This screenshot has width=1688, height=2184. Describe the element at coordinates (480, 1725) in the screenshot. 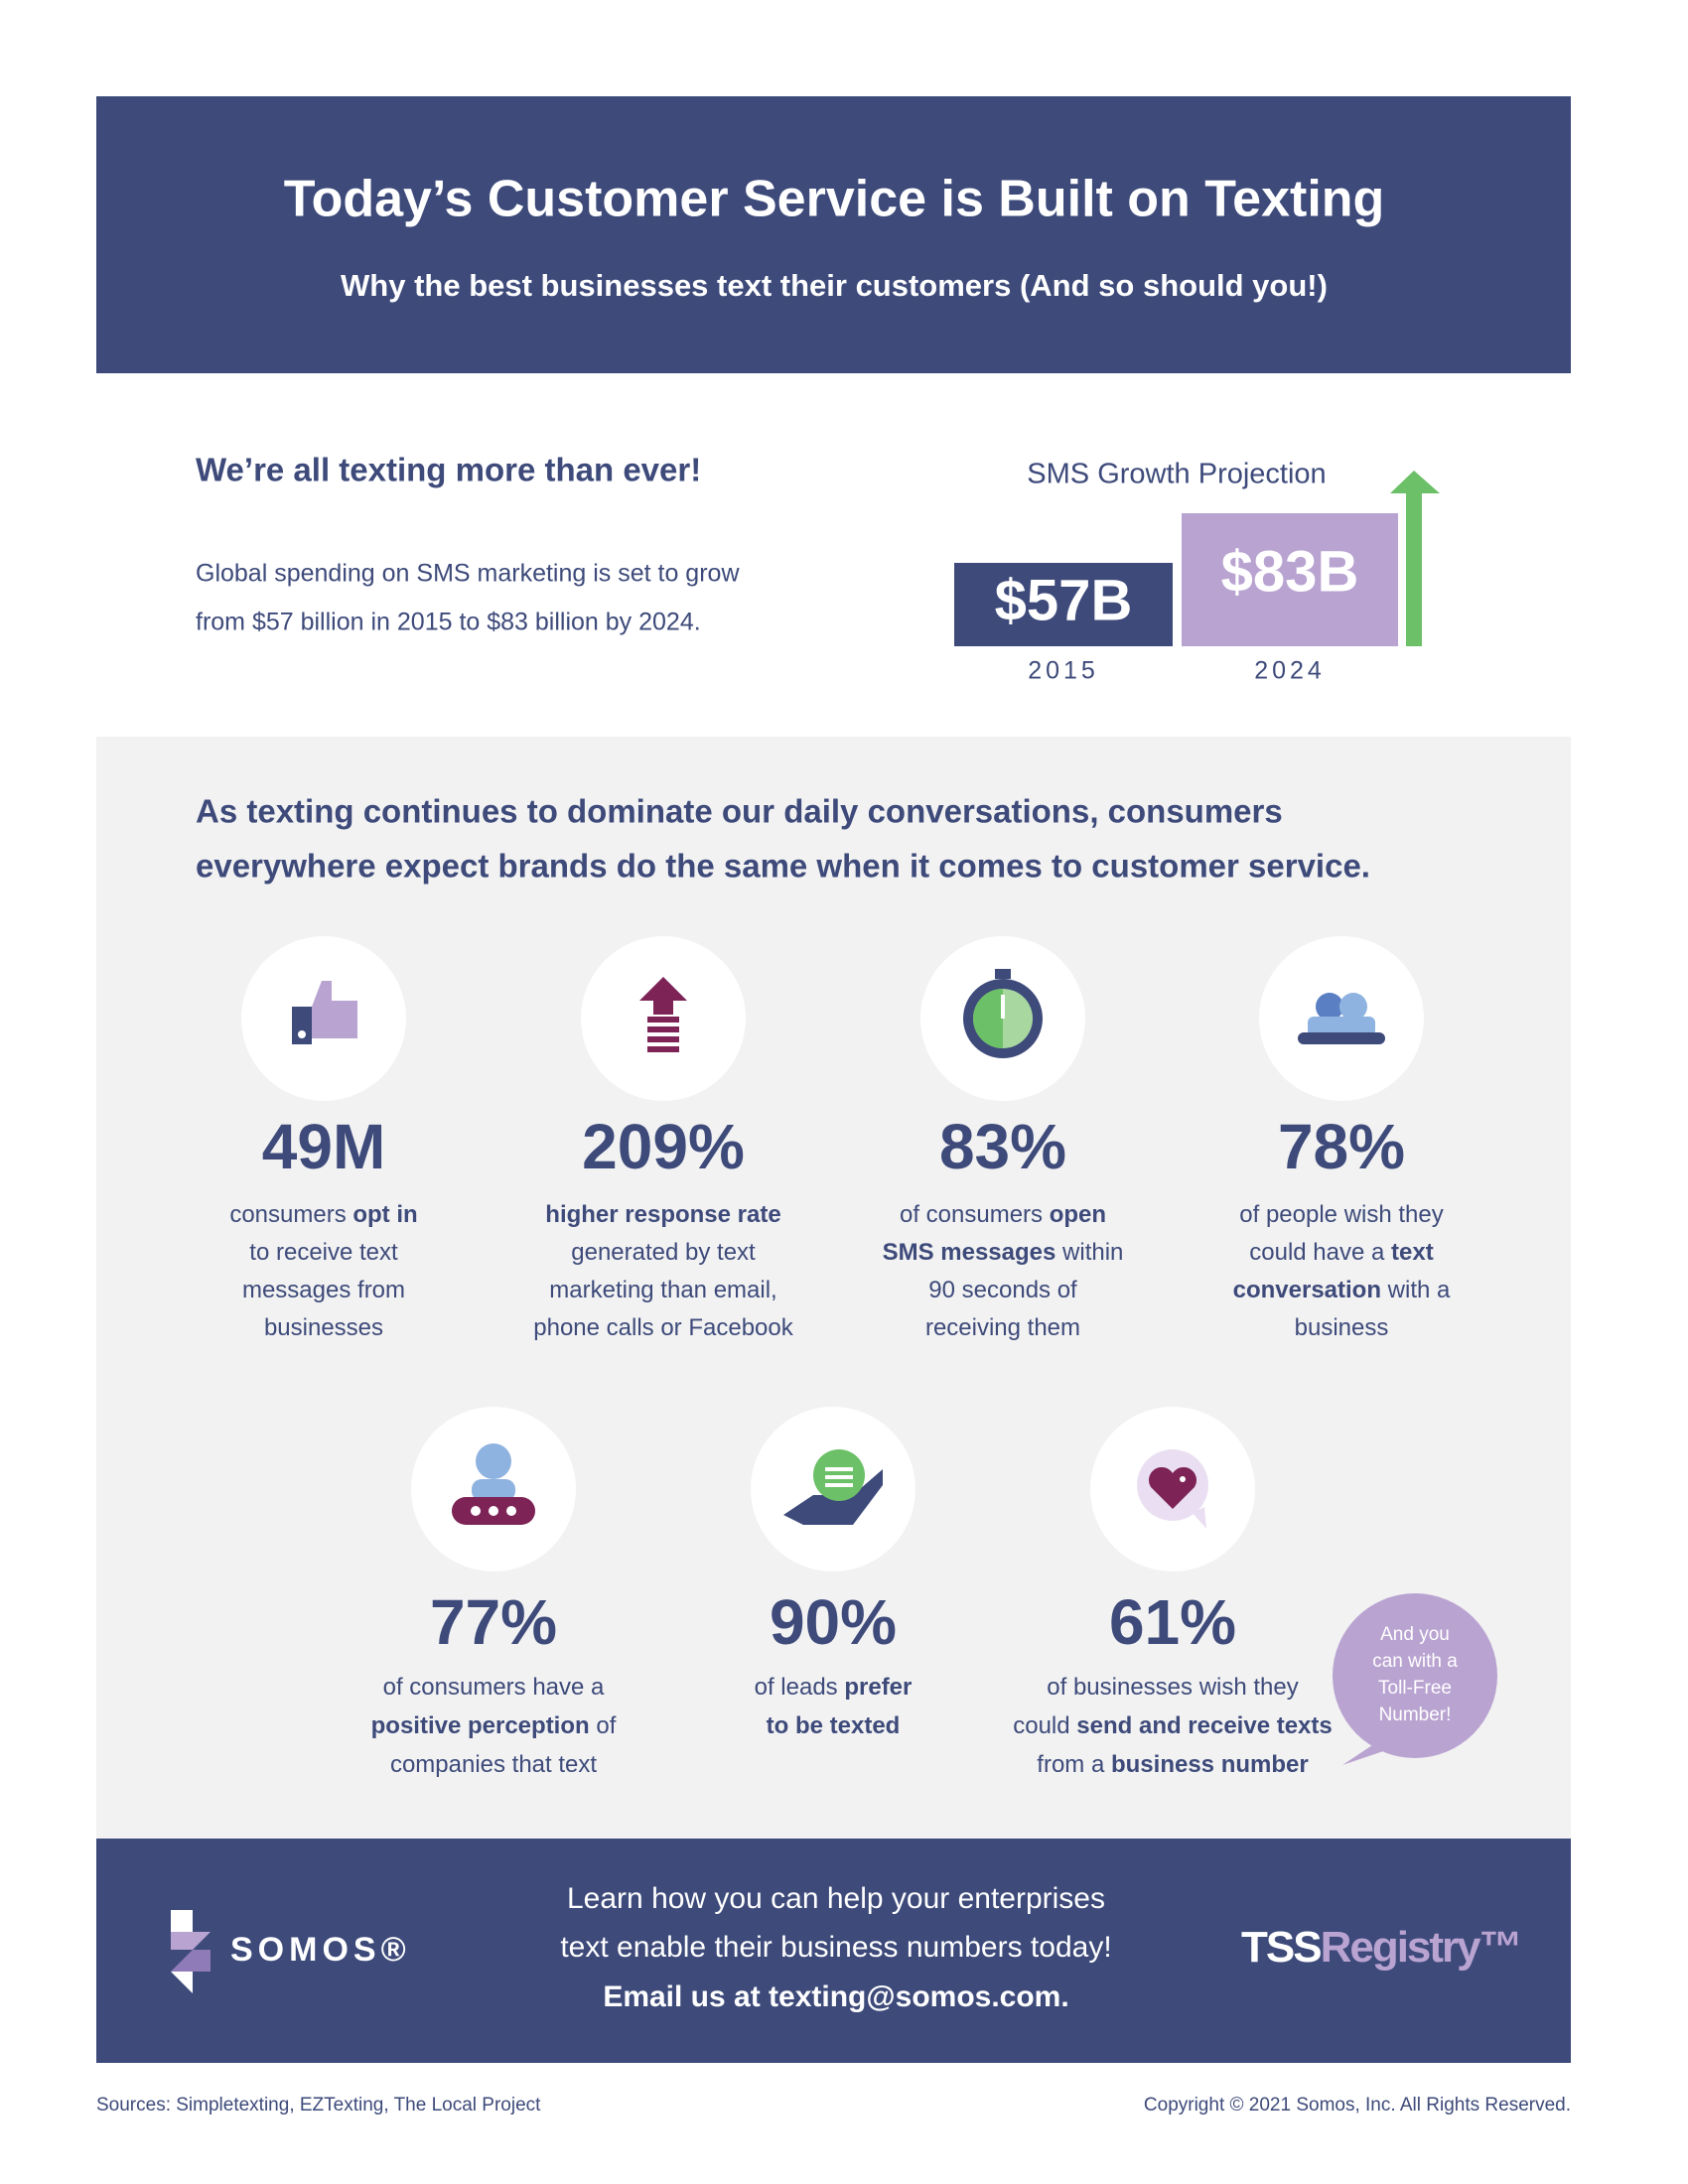

I see `stat-emphasis: positive perception` at that location.